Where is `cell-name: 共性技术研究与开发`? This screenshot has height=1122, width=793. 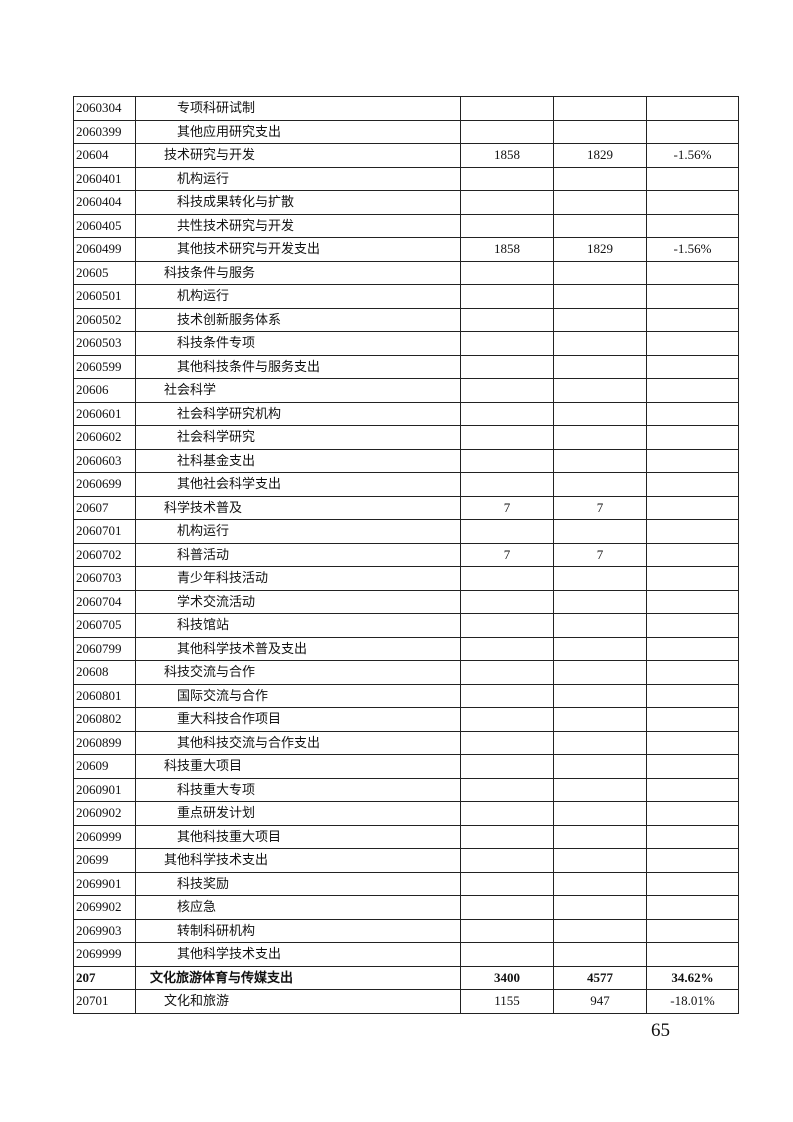 cell-name: 共性技术研究与开发 is located at coordinates (298, 225).